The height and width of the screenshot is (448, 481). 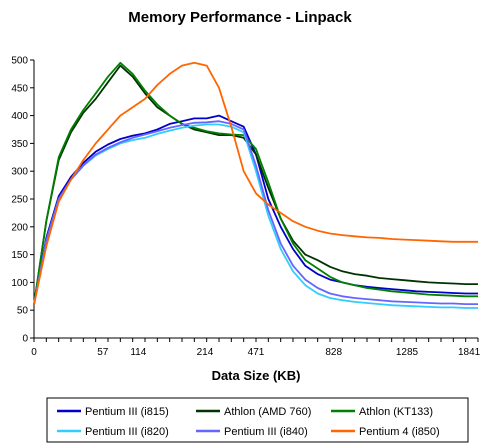 What do you see at coordinates (256, 375) in the screenshot?
I see `x-axis-title: Data Size (KB)` at bounding box center [256, 375].